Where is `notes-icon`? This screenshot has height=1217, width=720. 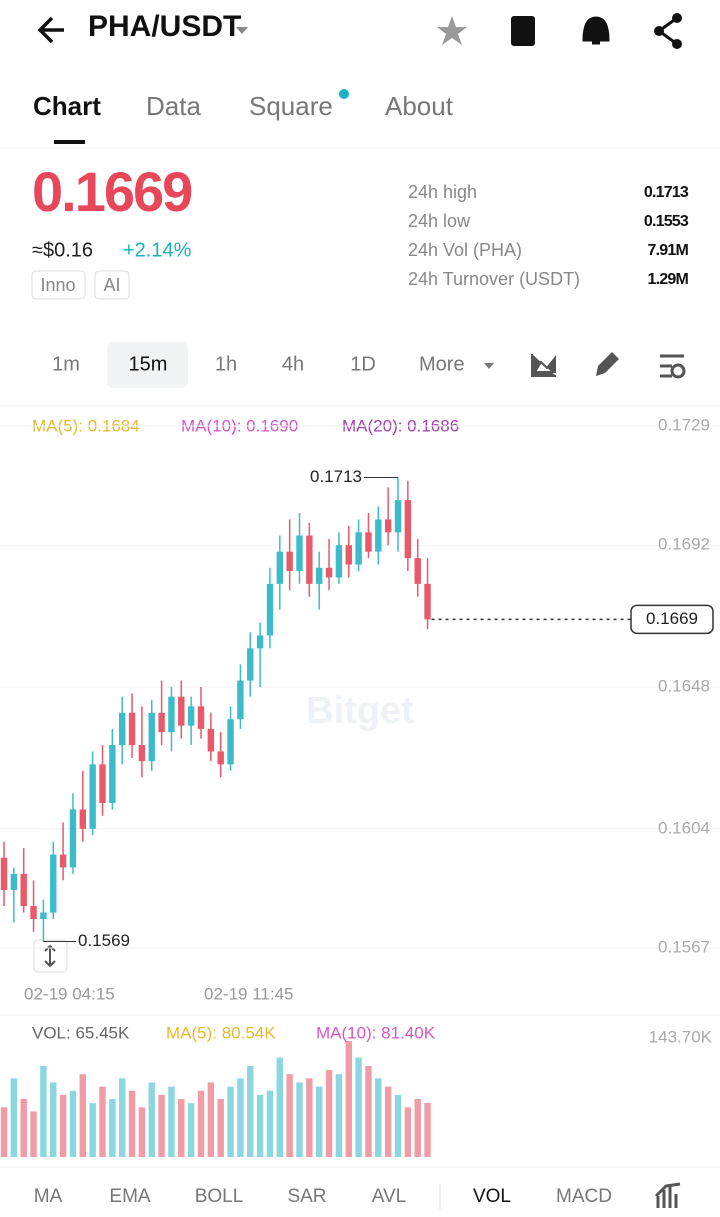 notes-icon is located at coordinates (523, 31).